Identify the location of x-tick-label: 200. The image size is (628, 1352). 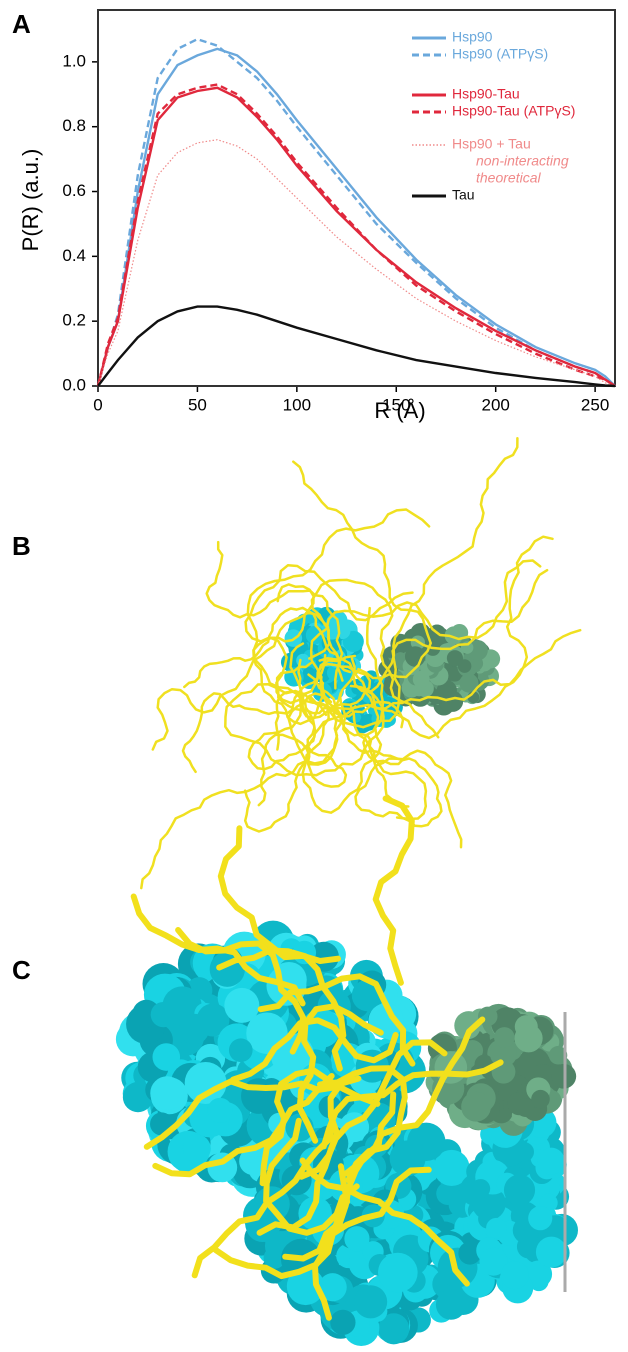
(496, 404).